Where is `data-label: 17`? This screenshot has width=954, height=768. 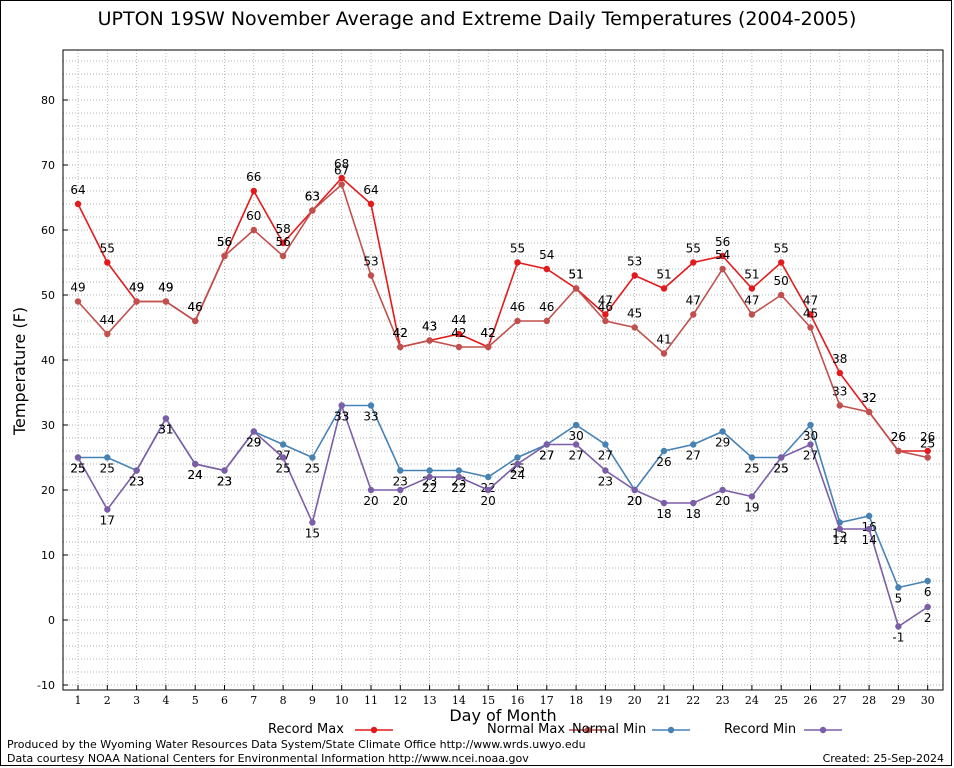
data-label: 17 is located at coordinates (107, 521).